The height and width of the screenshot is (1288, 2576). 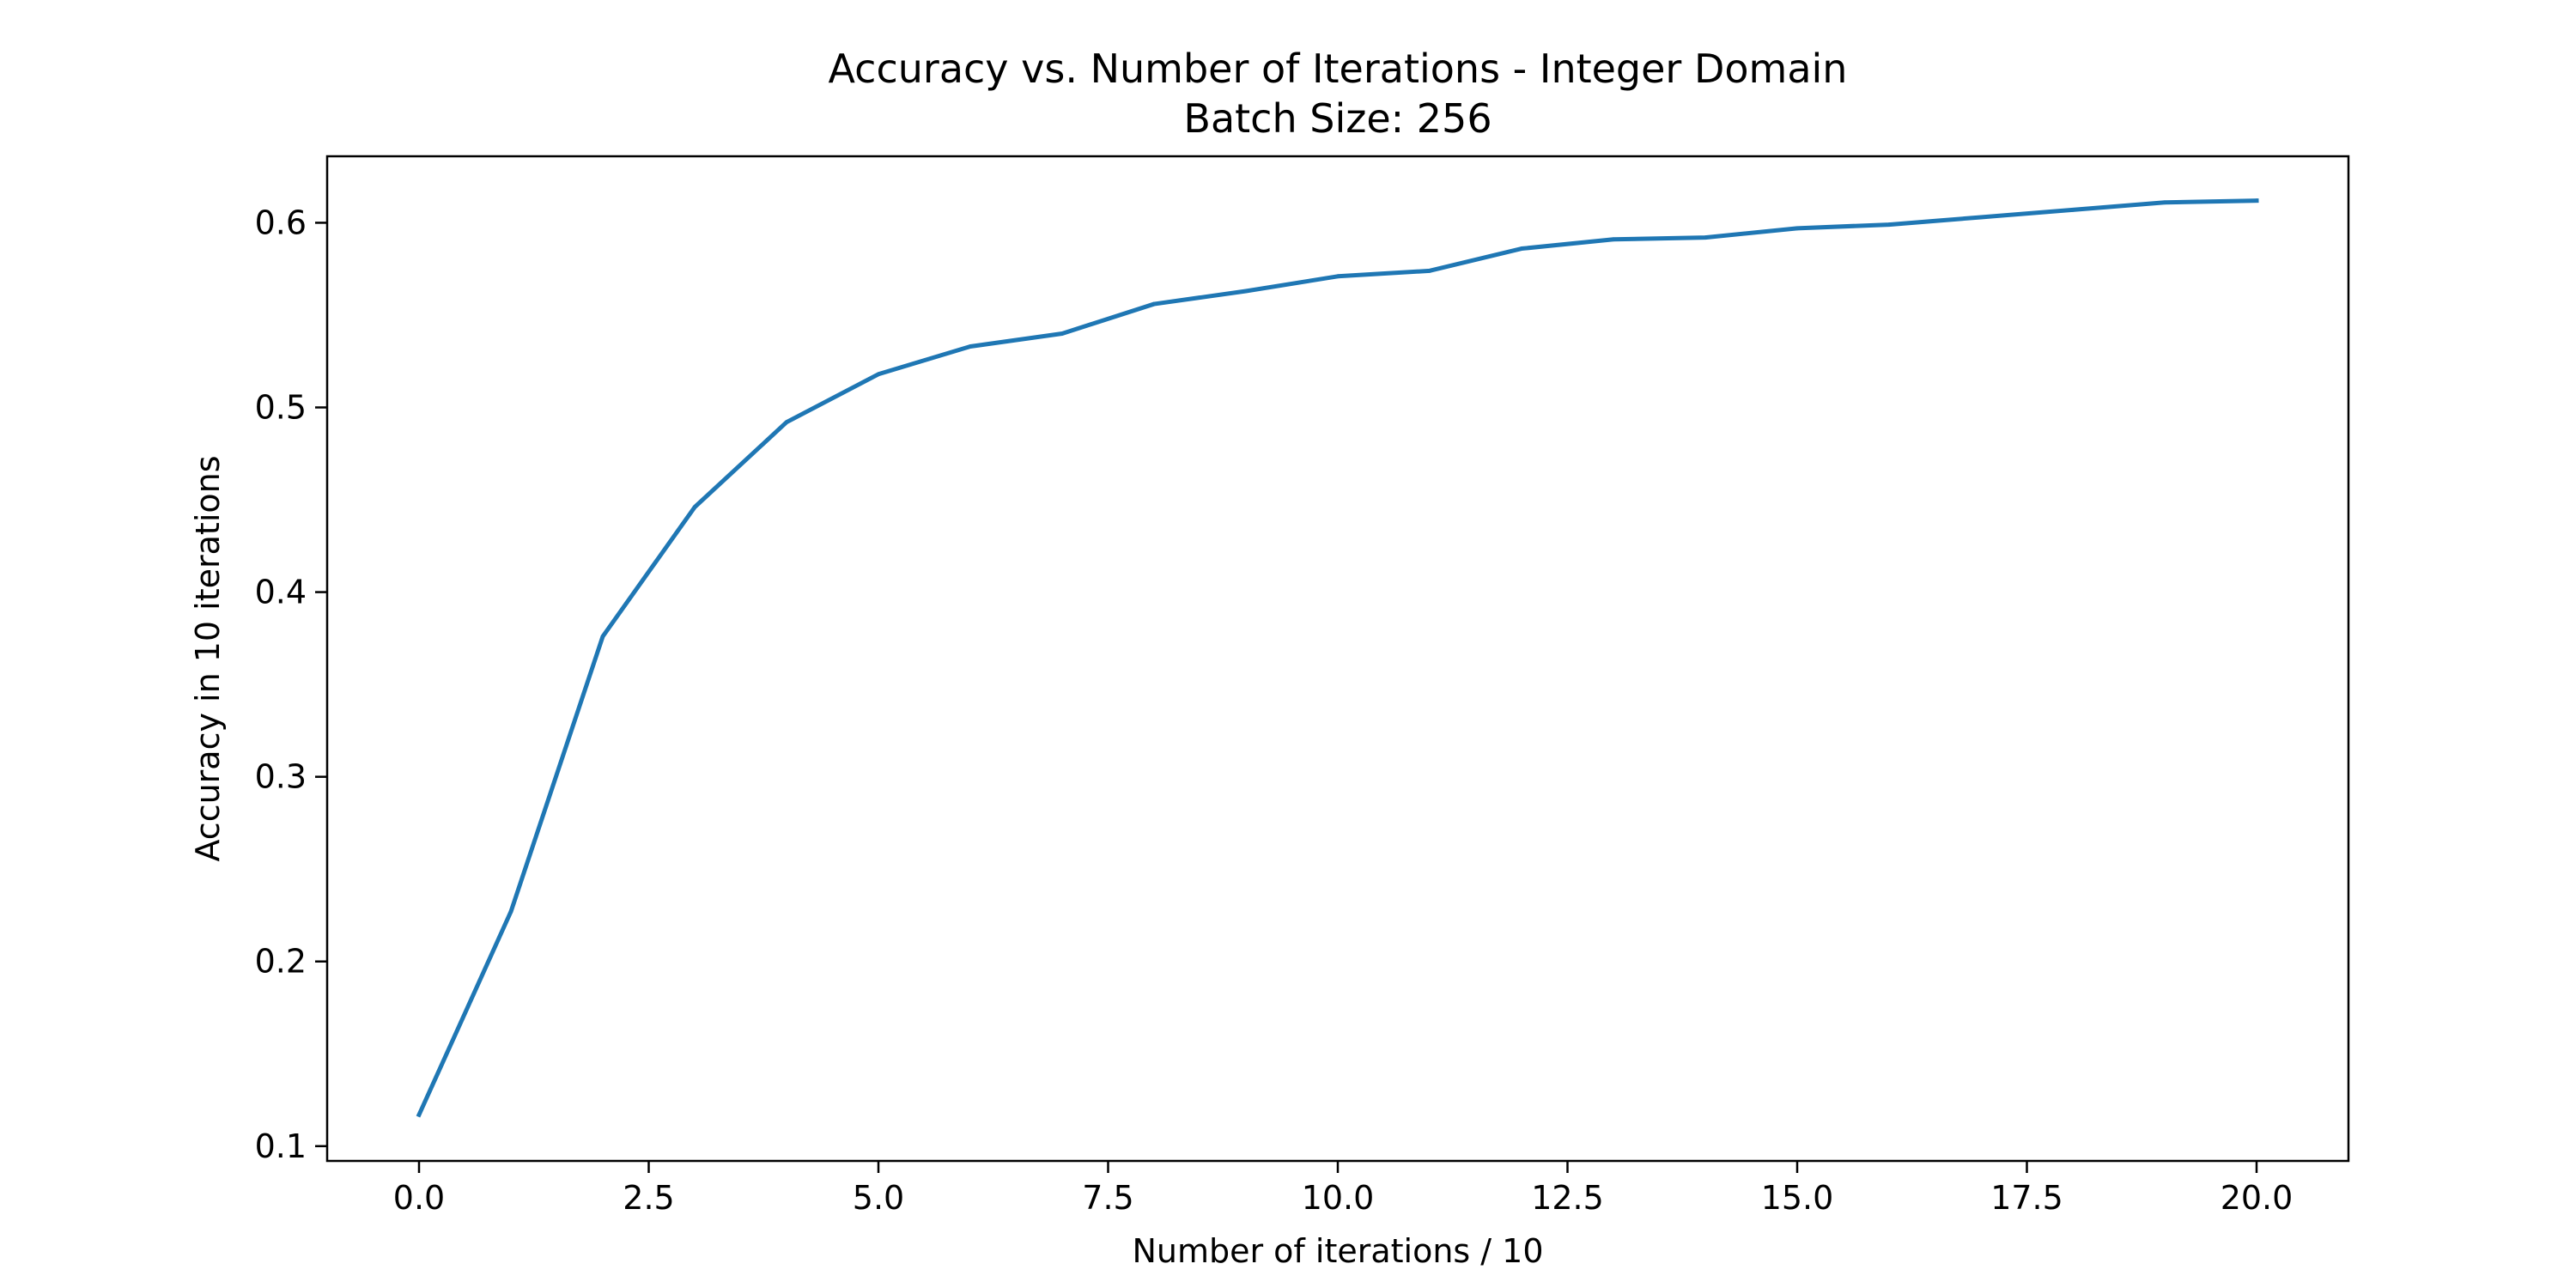 What do you see at coordinates (1338, 1198) in the screenshot?
I see `x-tick-label: 10.0` at bounding box center [1338, 1198].